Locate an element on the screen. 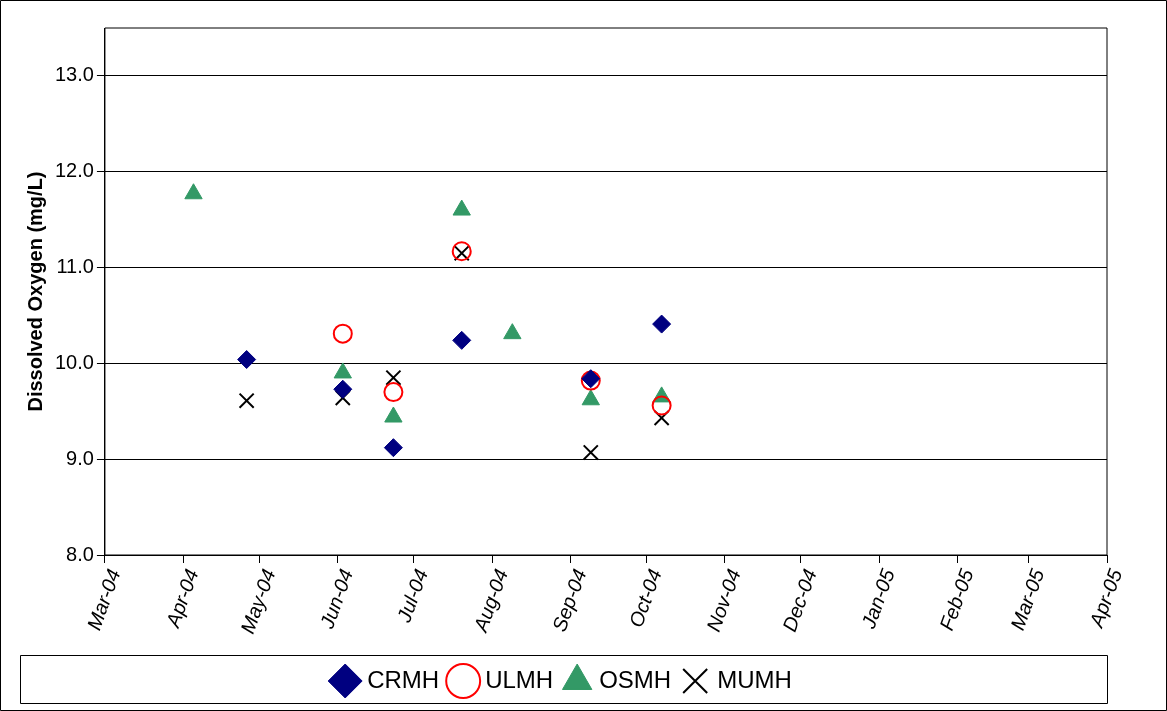 The width and height of the screenshot is (1167, 711). y-tick-label: 9.0 is located at coordinates (80, 457).